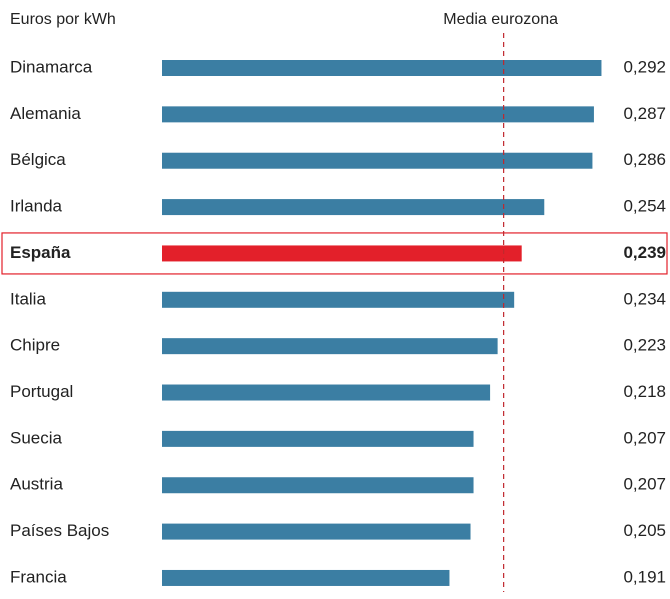 The image size is (670, 599). What do you see at coordinates (36, 437) in the screenshot?
I see `category-label: Suecia` at bounding box center [36, 437].